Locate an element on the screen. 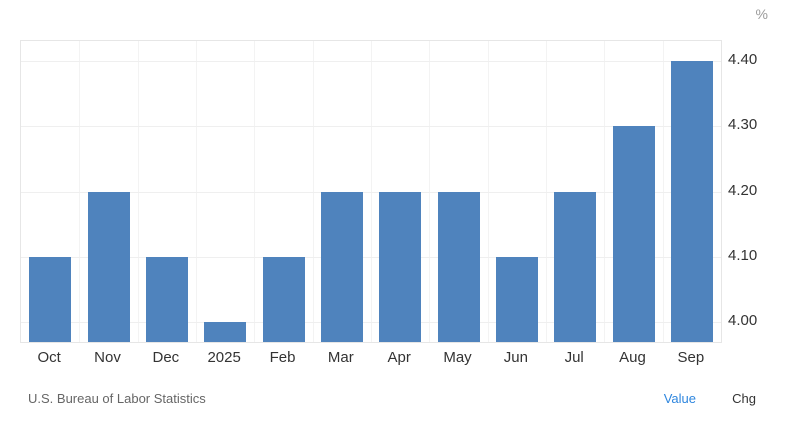 Image resolution: width=786 pixels, height=421 pixels. bar-2025 is located at coordinates (225, 332).